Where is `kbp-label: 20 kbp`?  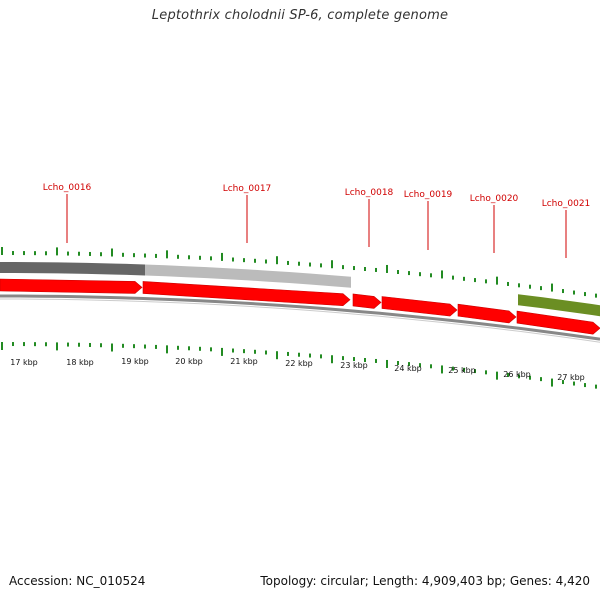
kbp-label: 20 kbp is located at coordinates (189, 361).